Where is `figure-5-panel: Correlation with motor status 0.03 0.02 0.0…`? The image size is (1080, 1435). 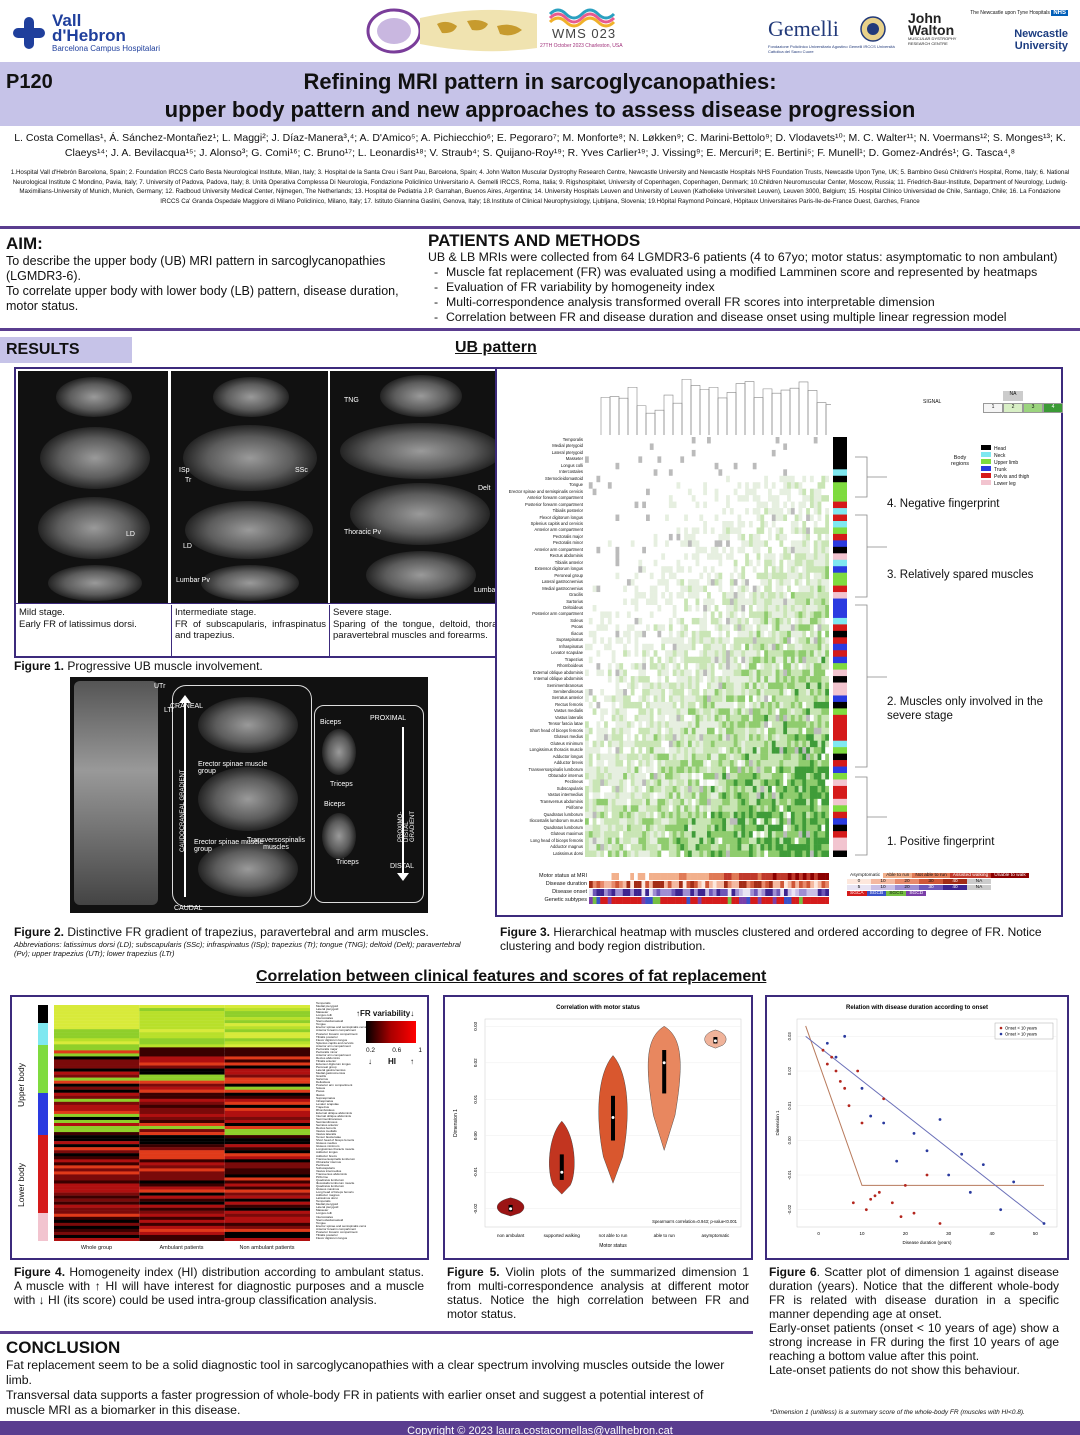
figure-5-panel: Correlation with motor status 0.03 0.02 0.0… is located at coordinates (598, 1127).